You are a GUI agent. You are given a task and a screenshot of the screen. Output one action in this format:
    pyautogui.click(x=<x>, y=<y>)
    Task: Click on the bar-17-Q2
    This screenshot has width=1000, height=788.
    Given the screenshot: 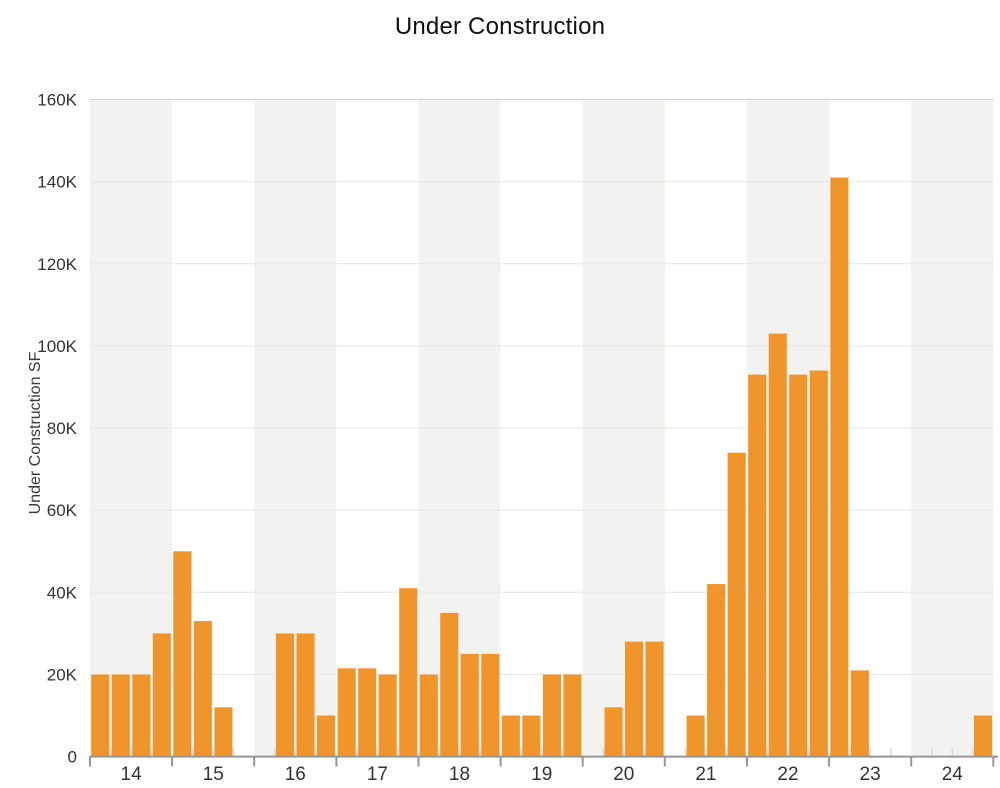 What is the action you would take?
    pyautogui.click(x=367, y=712)
    